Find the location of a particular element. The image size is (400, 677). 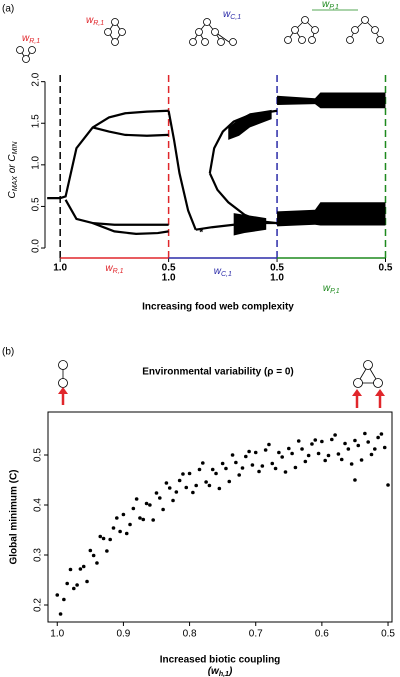

y-axis-label: CMAX or CMIN is located at coordinates (13, 170).